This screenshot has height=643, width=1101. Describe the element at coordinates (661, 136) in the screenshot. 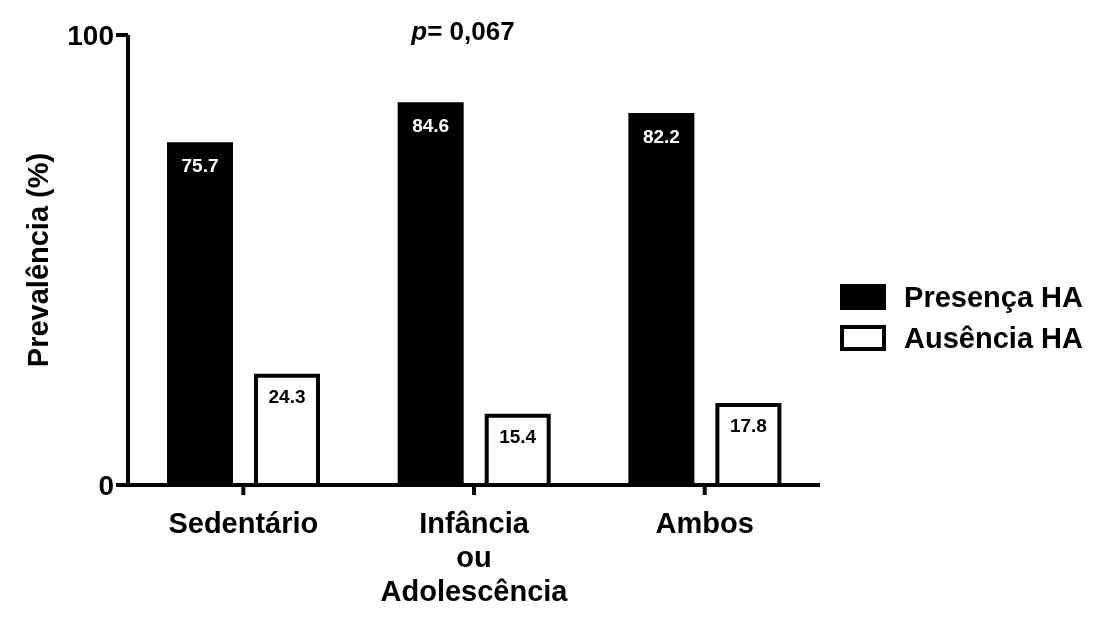

I see `data-label: 82.2` at that location.